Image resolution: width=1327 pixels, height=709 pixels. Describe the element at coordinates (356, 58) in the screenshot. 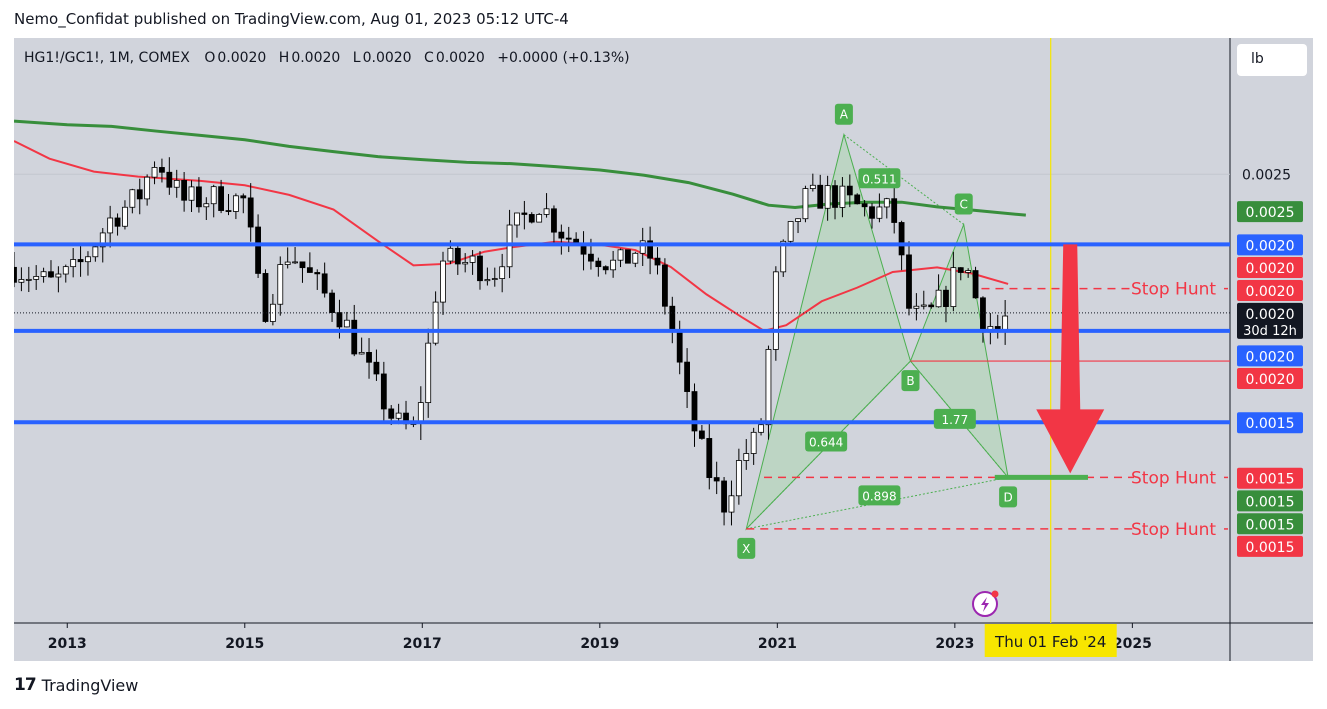

I see `legend-low-label: L` at that location.